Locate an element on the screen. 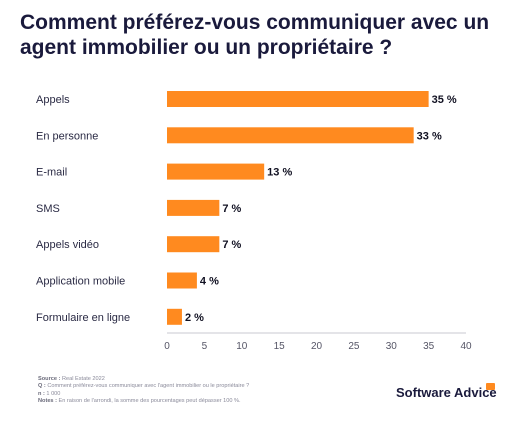 This screenshot has width=512, height=427. x-axis: 0 5 10 15 20 25 30 35 40 is located at coordinates (318, 342).